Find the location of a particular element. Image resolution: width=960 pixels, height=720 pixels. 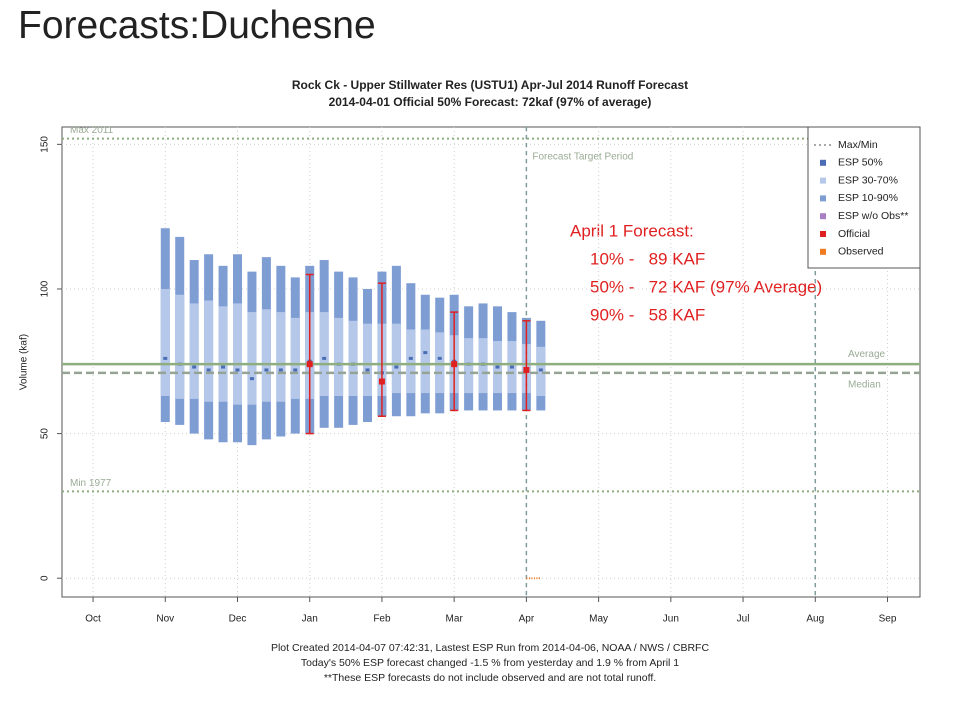

reference-label: Median is located at coordinates (864, 384).